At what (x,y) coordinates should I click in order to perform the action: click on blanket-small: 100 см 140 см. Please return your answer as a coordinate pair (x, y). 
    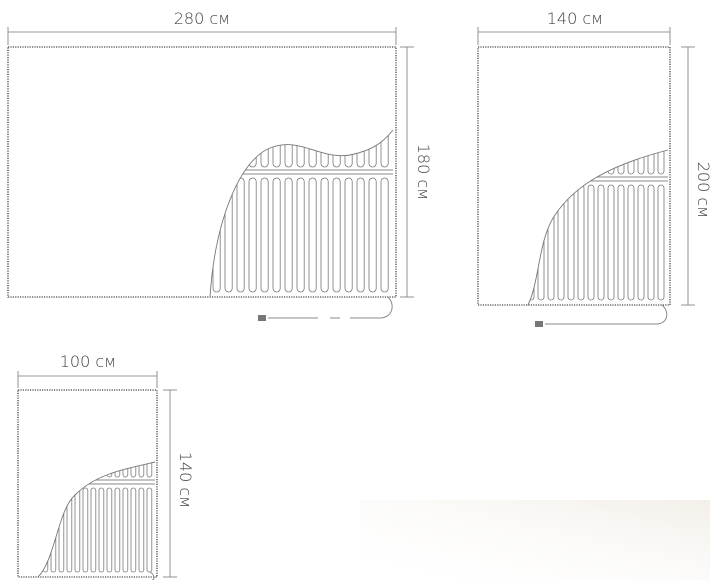
    Looking at the image, I should click on (106, 466).